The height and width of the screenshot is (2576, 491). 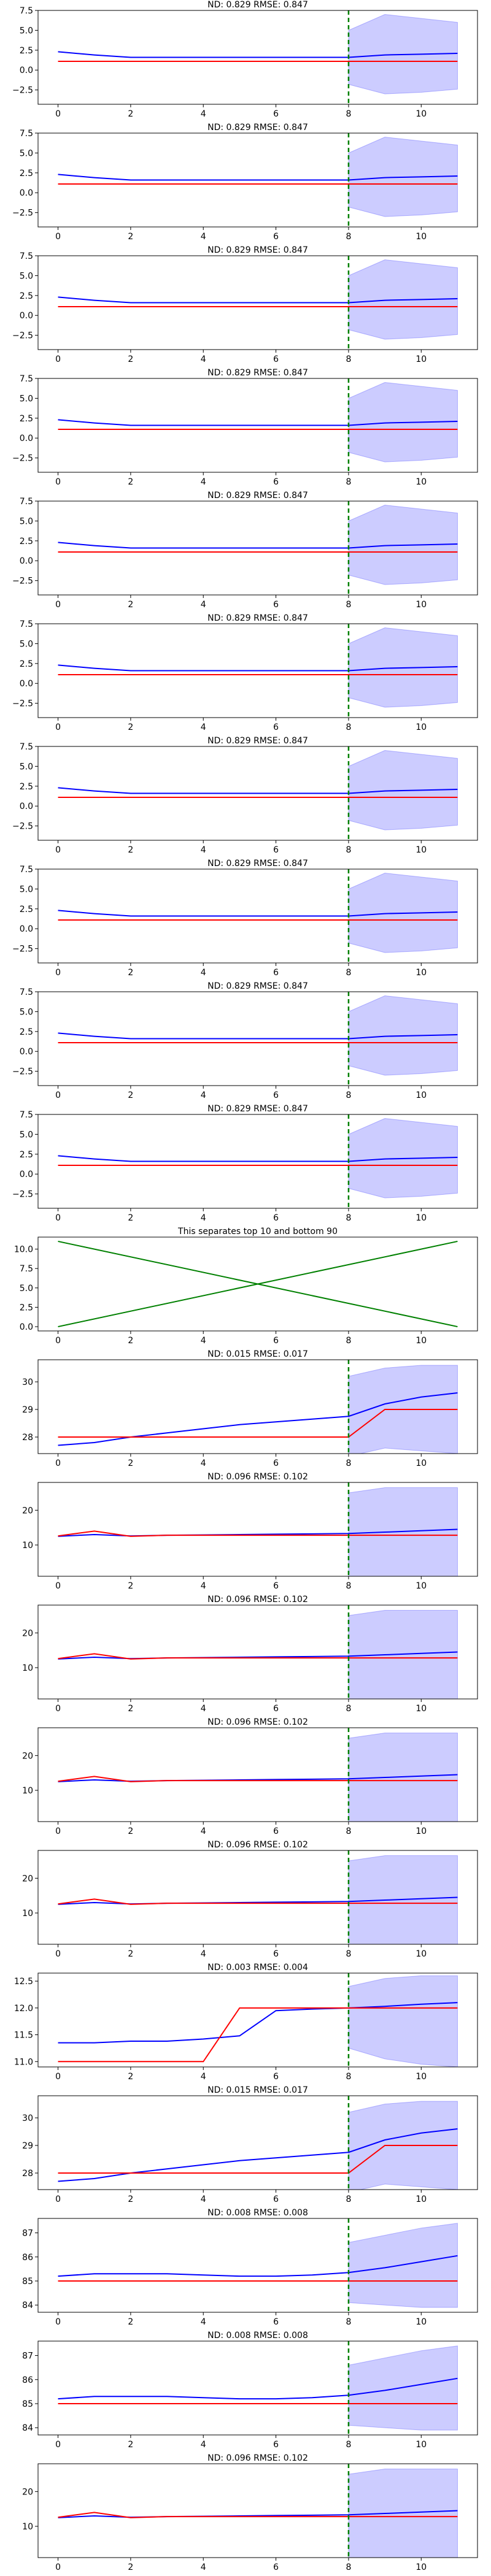 What do you see at coordinates (24, 2062) in the screenshot?
I see `y-tick-label: 11.0` at bounding box center [24, 2062].